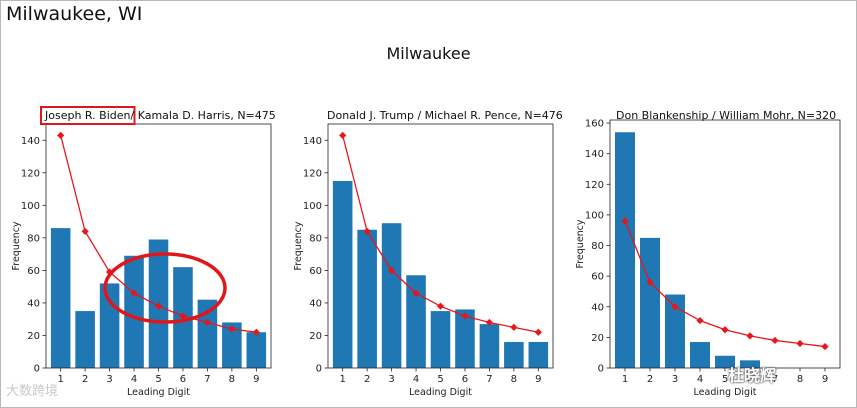 The height and width of the screenshot is (408, 857). I want to click on watermark-right: 杜晓辉, so click(752, 375).